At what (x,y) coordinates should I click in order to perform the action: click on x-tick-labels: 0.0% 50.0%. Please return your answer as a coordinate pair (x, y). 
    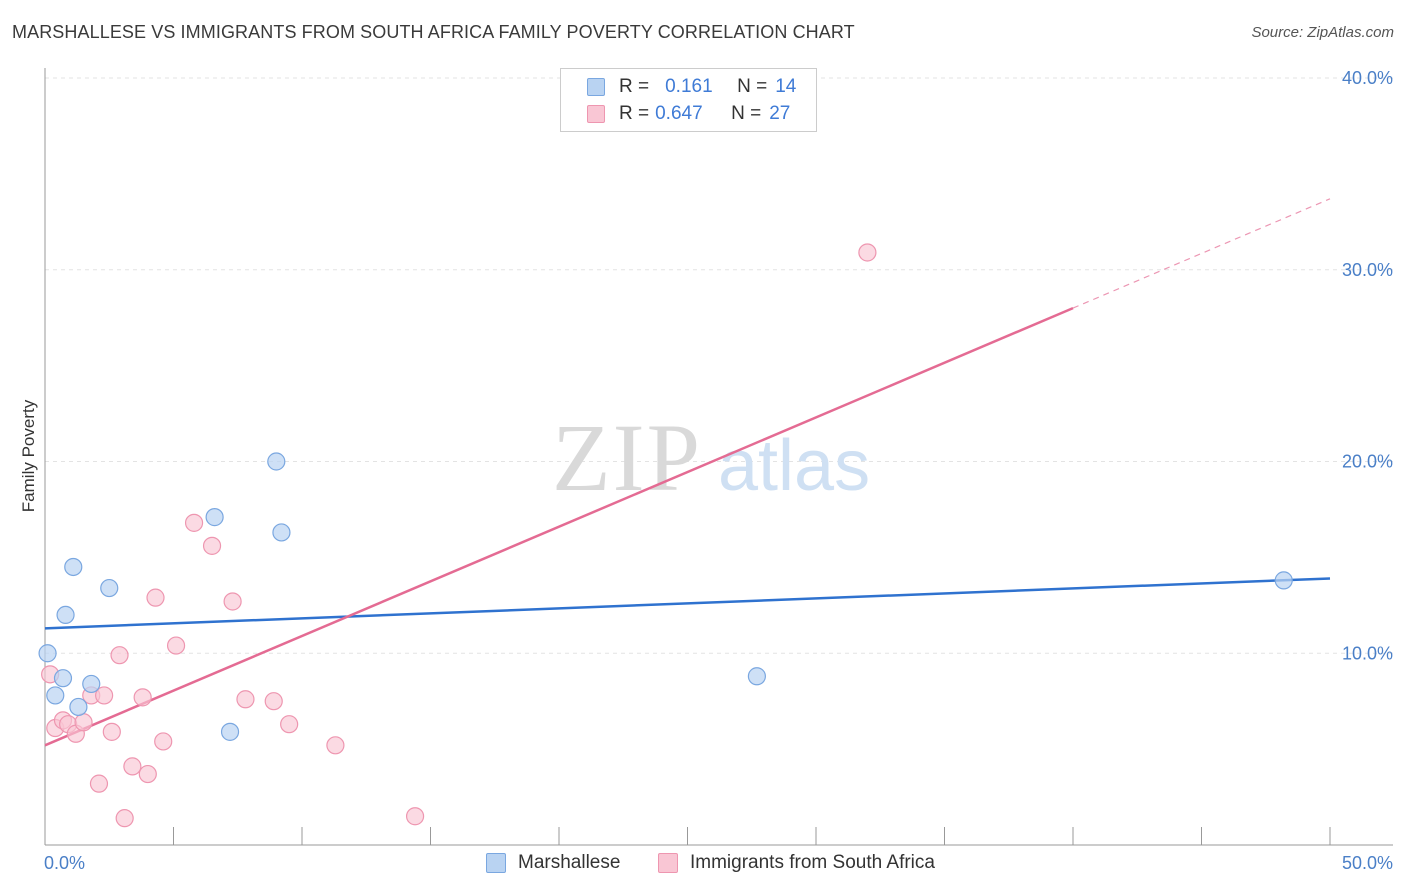
    Looking at the image, I should click on (718, 863).